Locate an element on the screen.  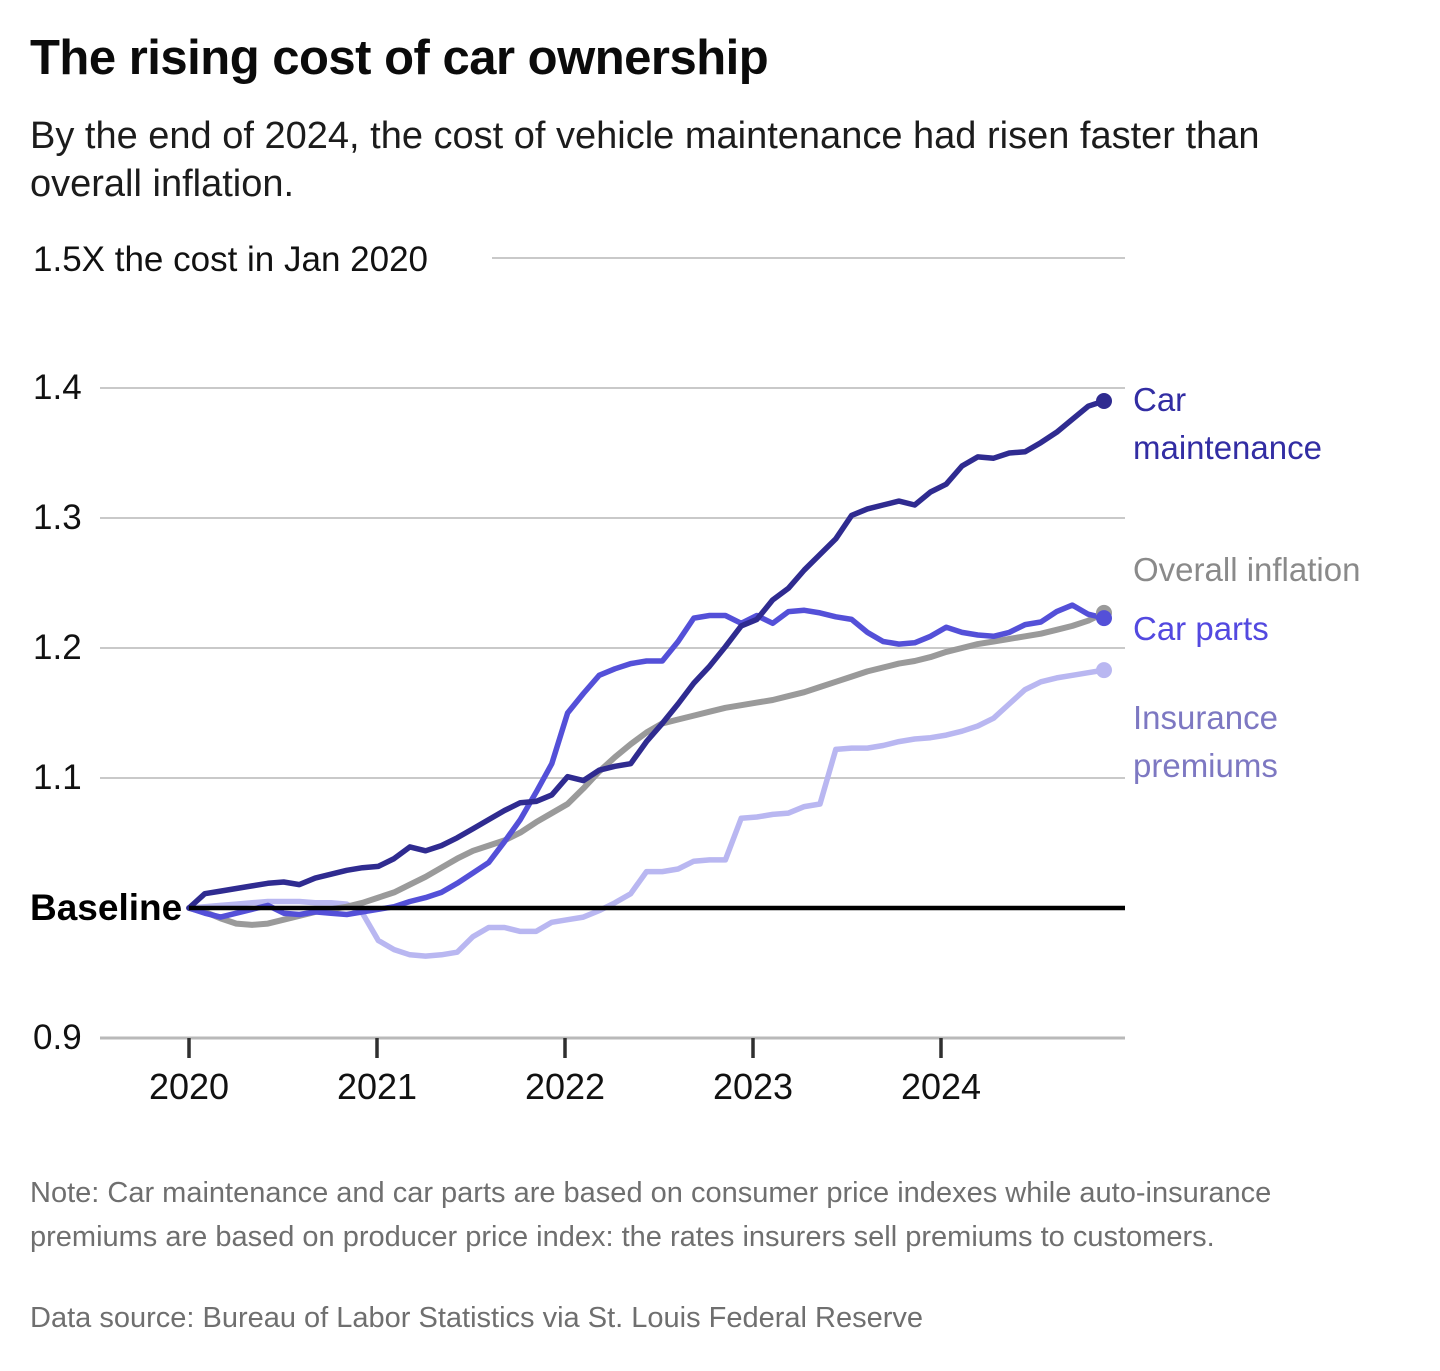
chart-title: The rising cost of car ownership is located at coordinates (399, 58).